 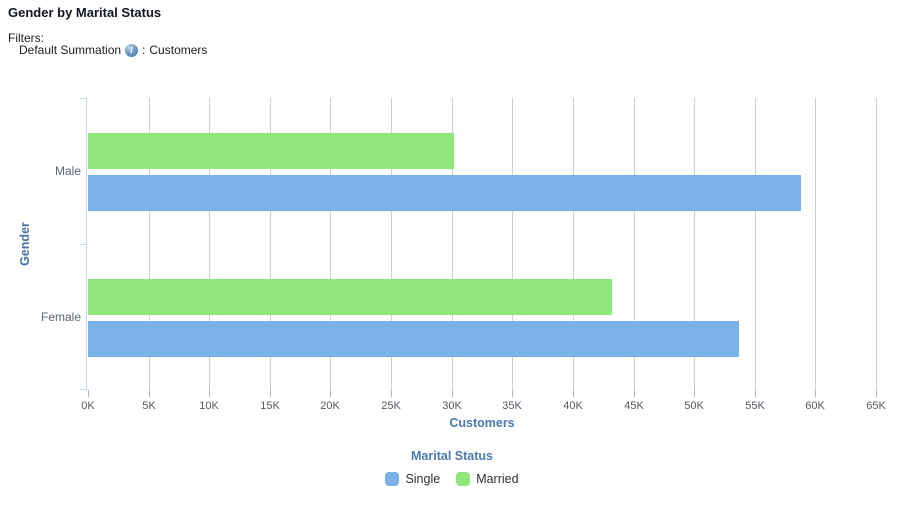 I want to click on legend-item-married: Married, so click(x=487, y=479).